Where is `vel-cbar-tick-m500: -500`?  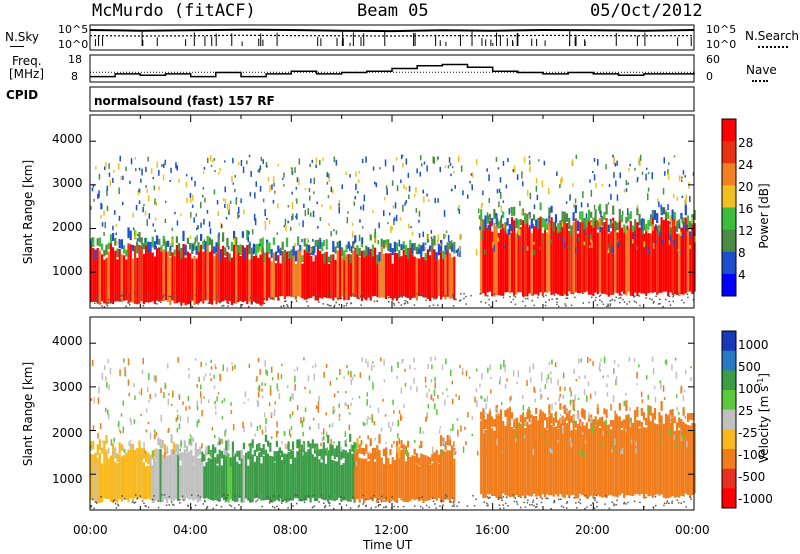
vel-cbar-tick-m500: -500 is located at coordinates (752, 477).